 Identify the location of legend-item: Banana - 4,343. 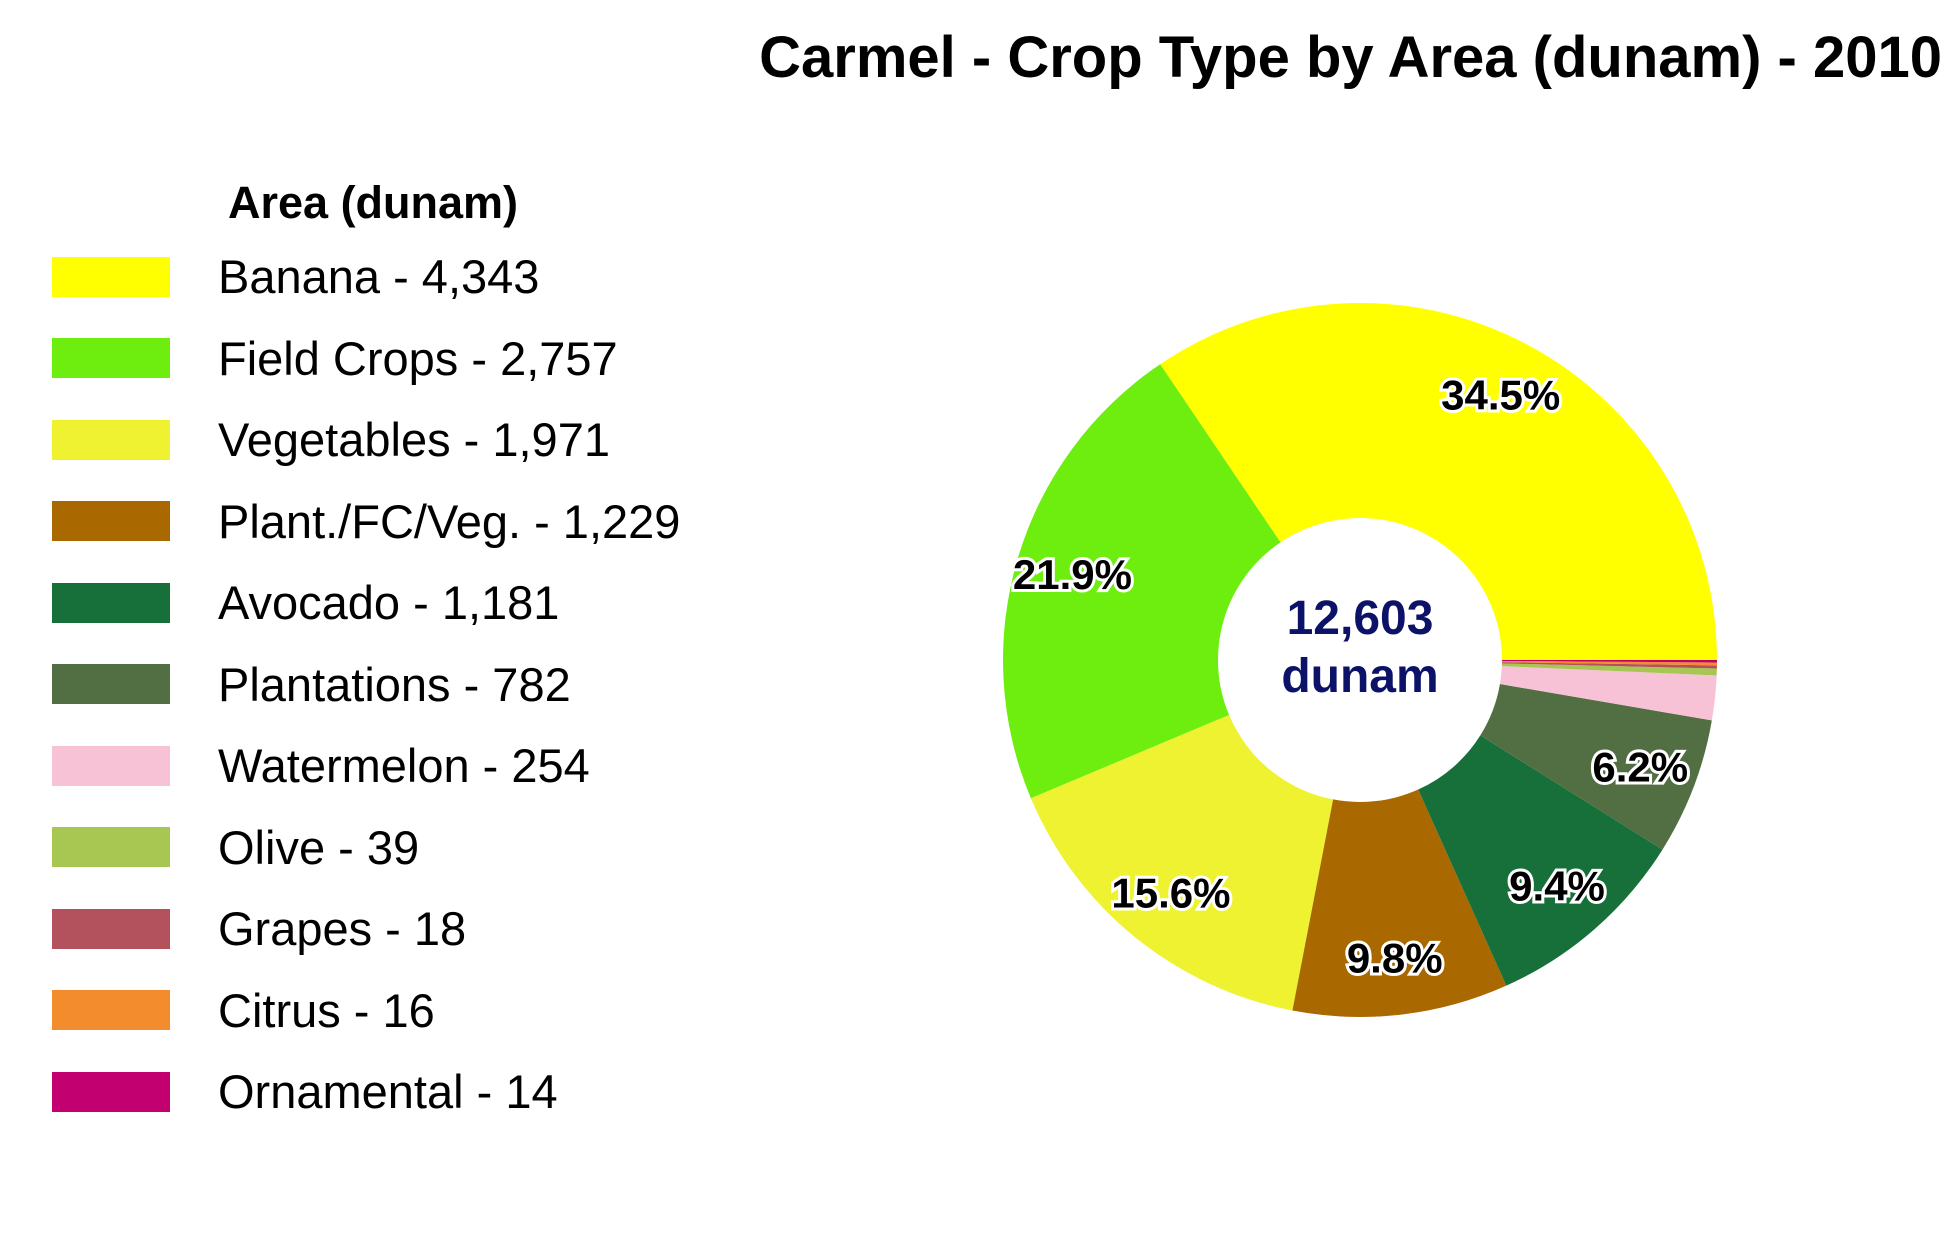
(412, 277).